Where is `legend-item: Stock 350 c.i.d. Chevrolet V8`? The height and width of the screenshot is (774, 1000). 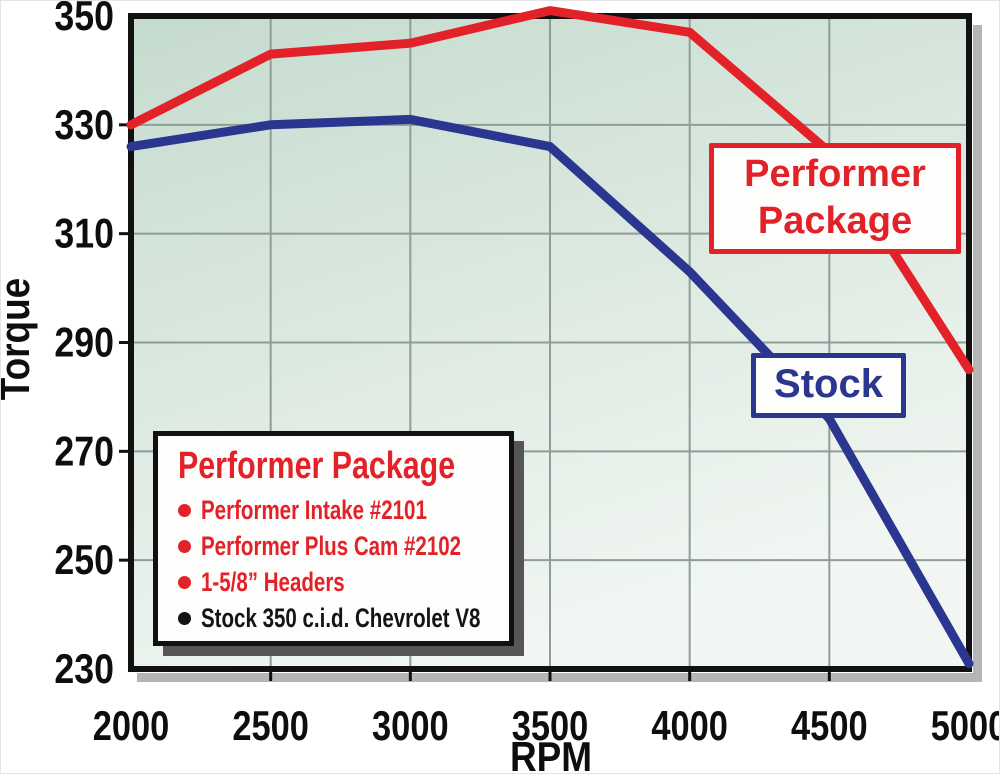 legend-item: Stock 350 c.i.d. Chevrolet V8 is located at coordinates (336, 618).